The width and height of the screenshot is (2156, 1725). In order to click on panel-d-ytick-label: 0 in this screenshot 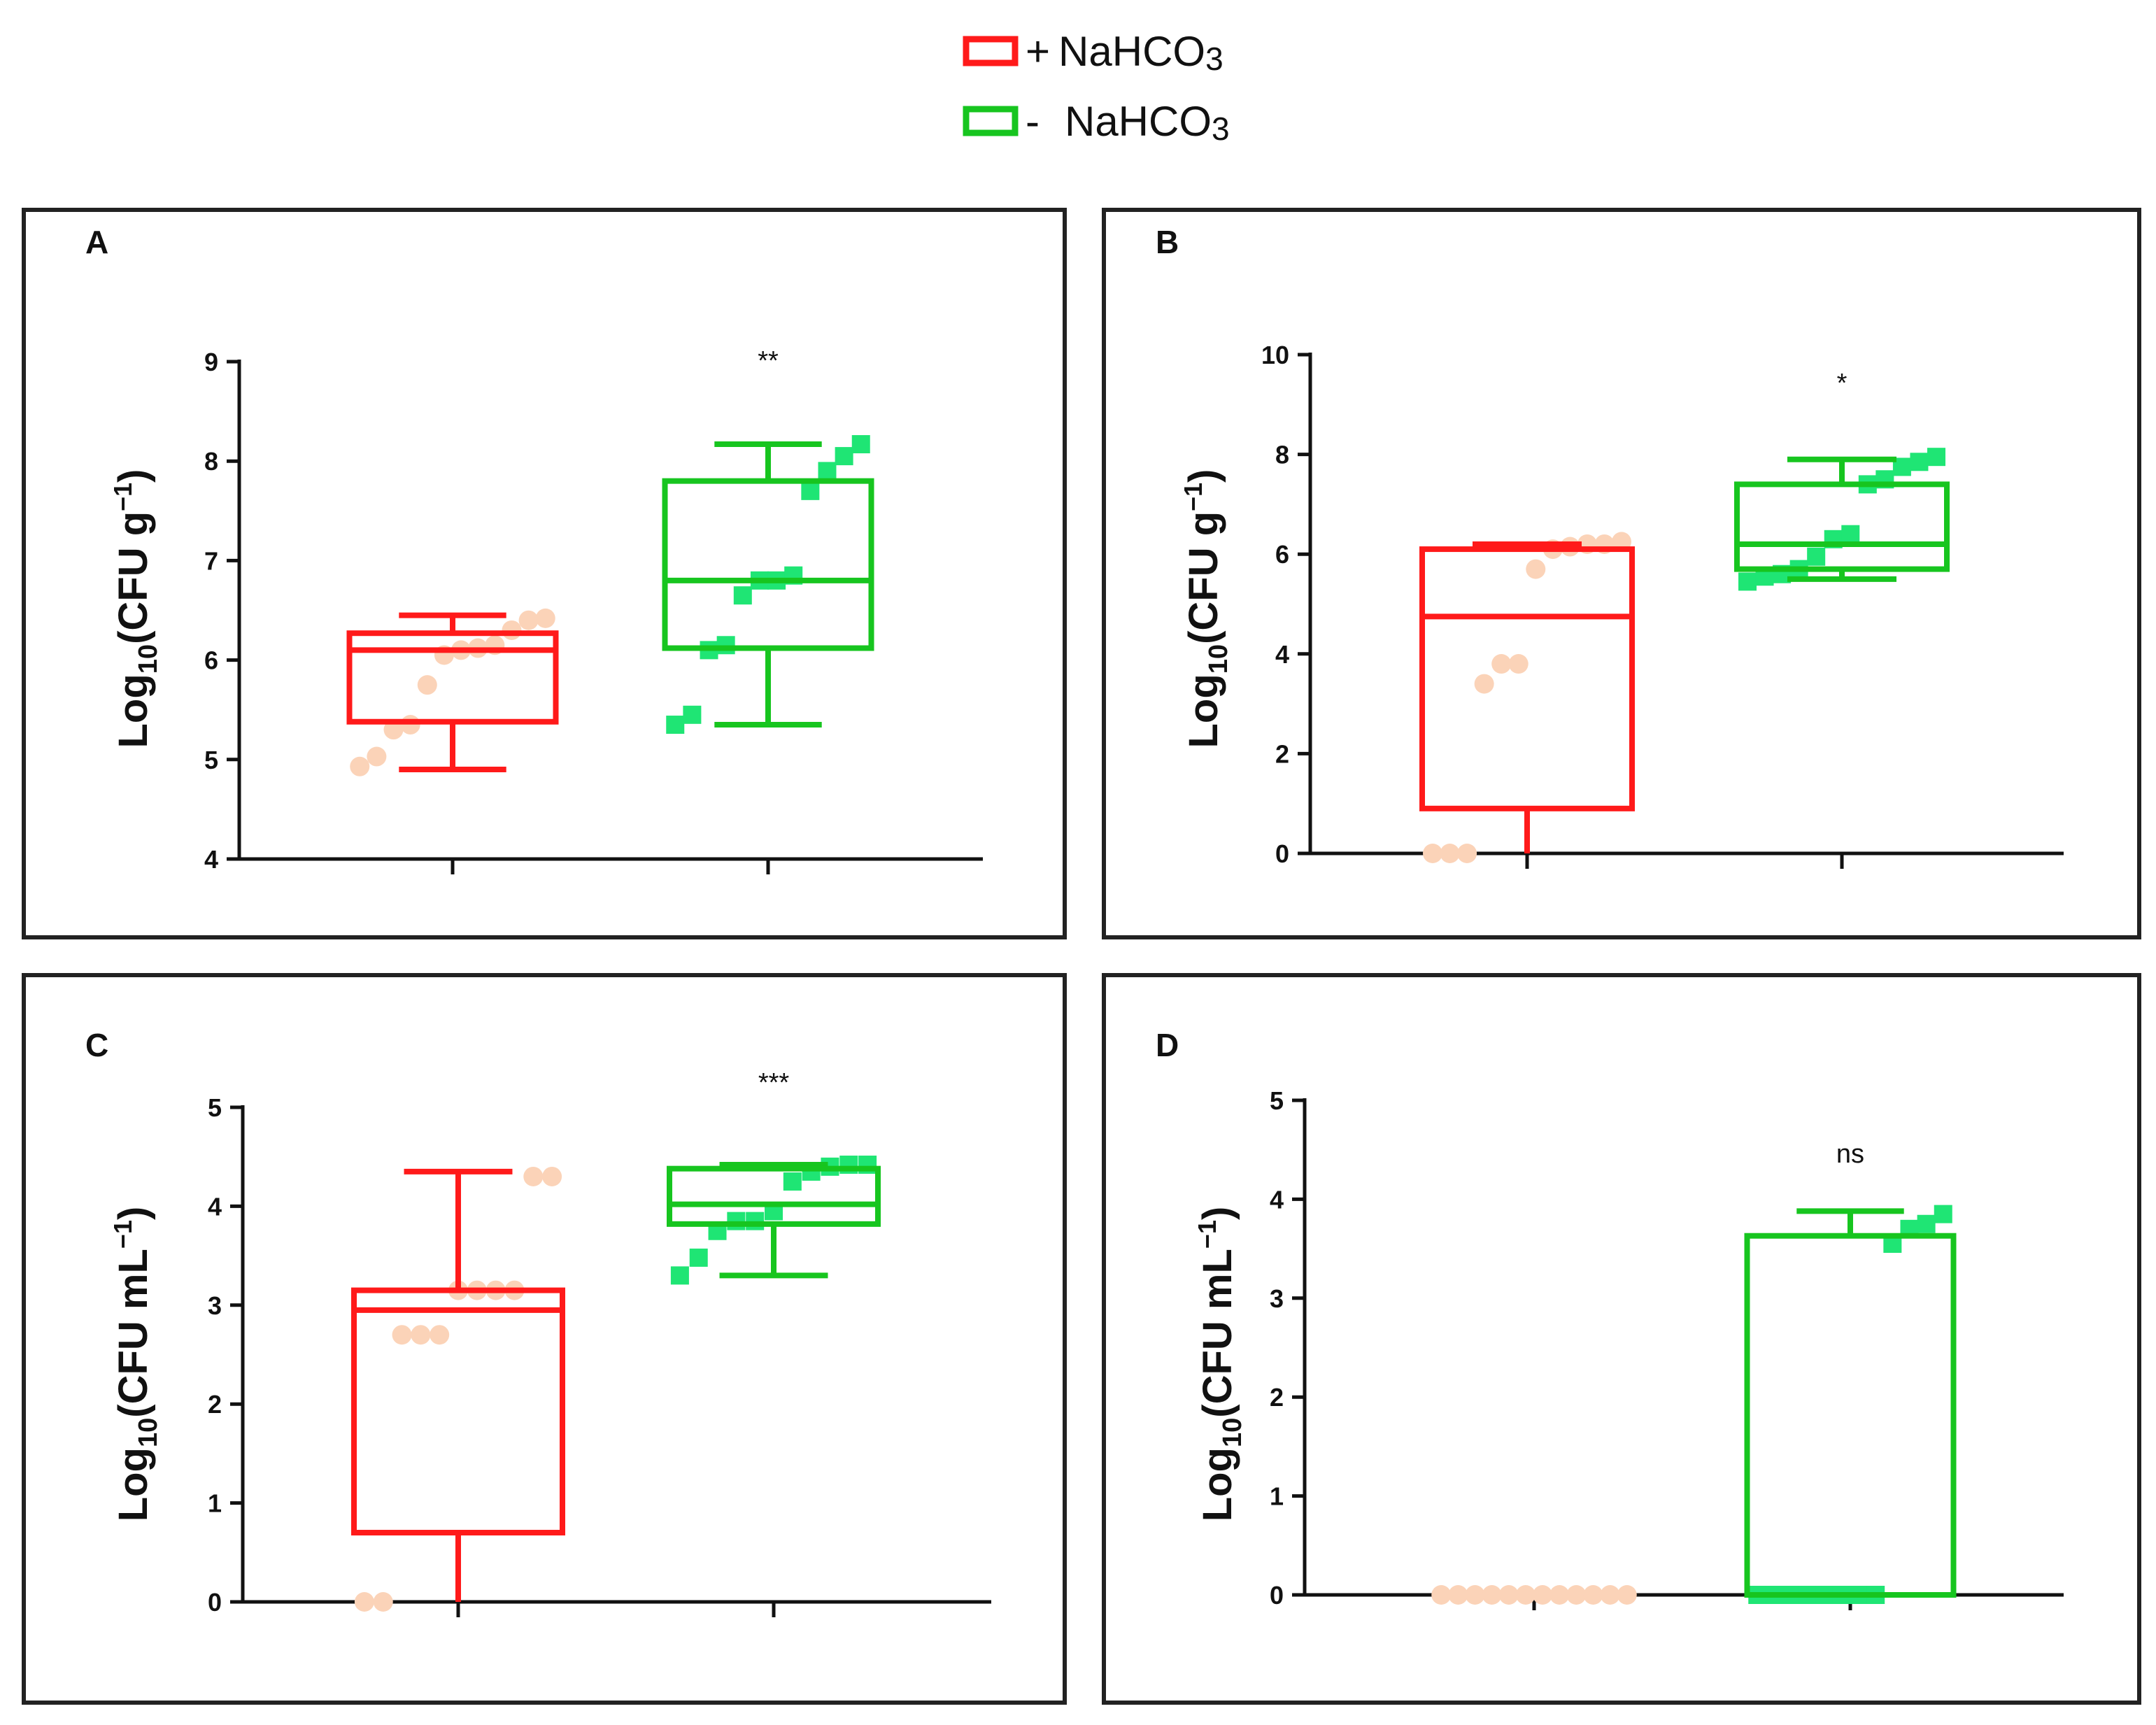, I will do `click(1277, 1595)`.